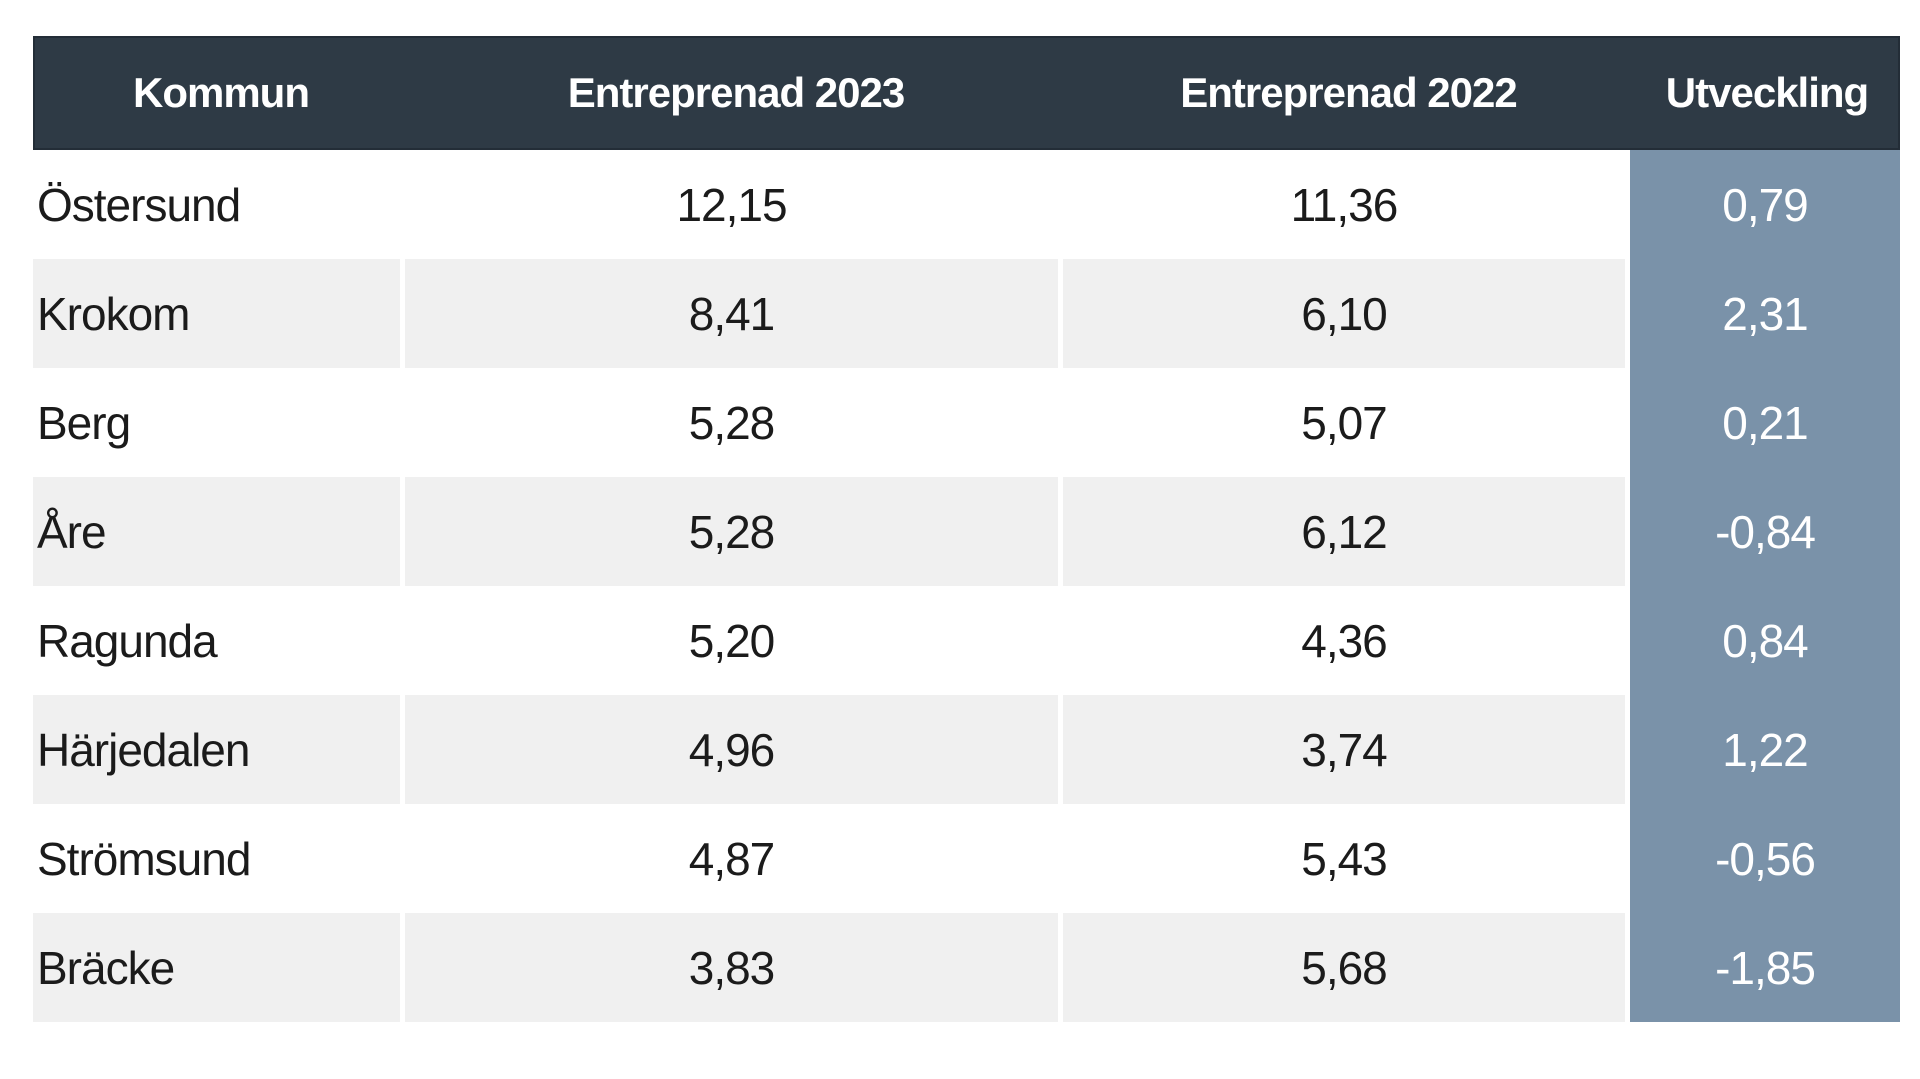 Image resolution: width=1920 pixels, height=1079 pixels. What do you see at coordinates (1346, 531) in the screenshot?
I see `cell-entreprenad-2022: 6,12` at bounding box center [1346, 531].